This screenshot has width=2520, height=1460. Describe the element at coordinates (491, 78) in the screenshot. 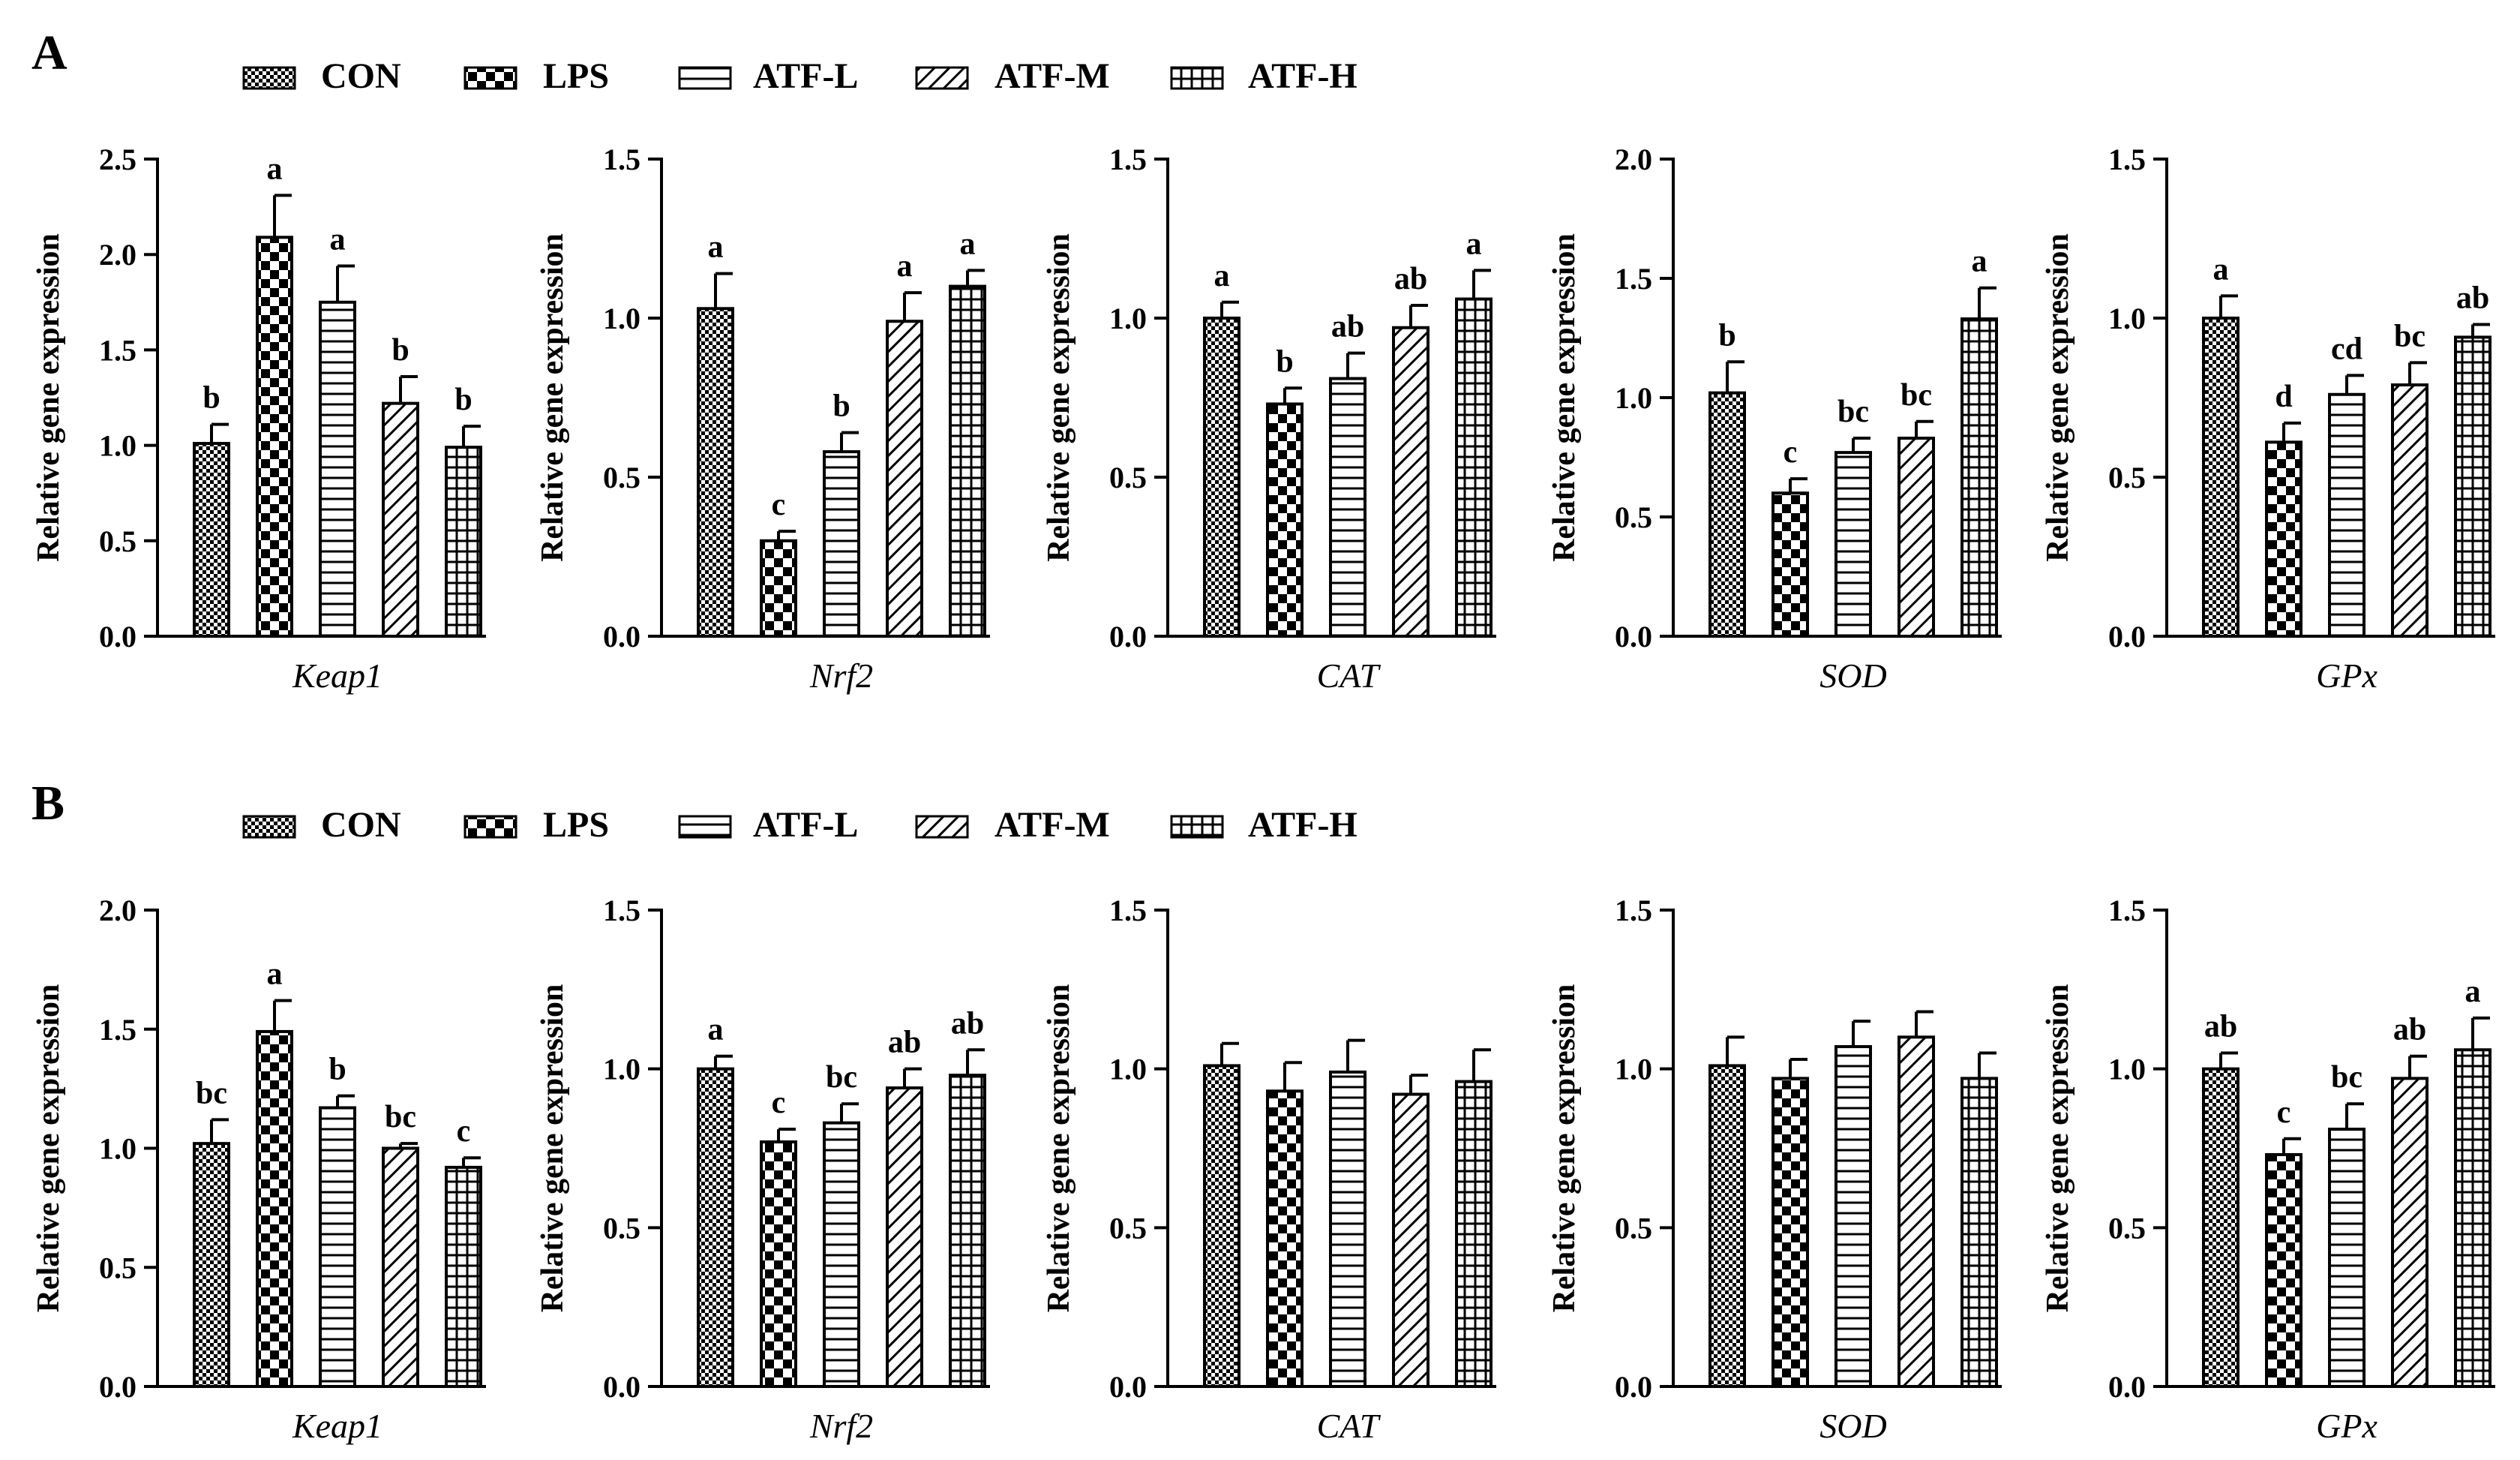

I see `legend-swatch-lps` at that location.